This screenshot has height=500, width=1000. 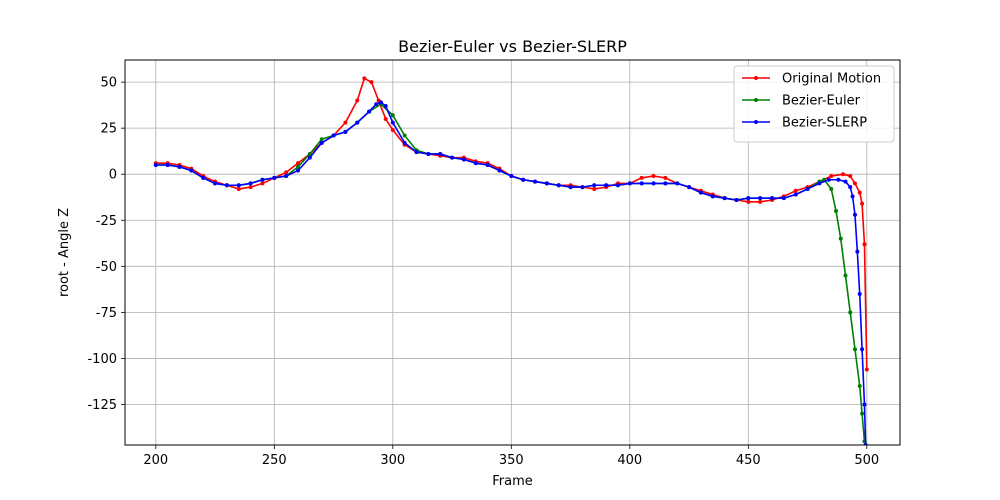 What do you see at coordinates (274, 460) in the screenshot?
I see `x-tick-label: 250` at bounding box center [274, 460].